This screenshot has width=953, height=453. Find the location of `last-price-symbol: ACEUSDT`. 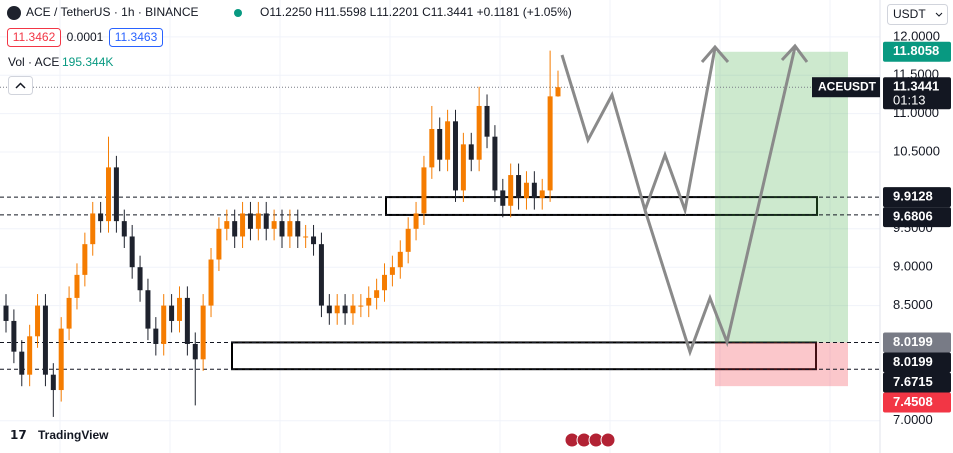

last-price-symbol: ACEUSDT is located at coordinates (847, 86).